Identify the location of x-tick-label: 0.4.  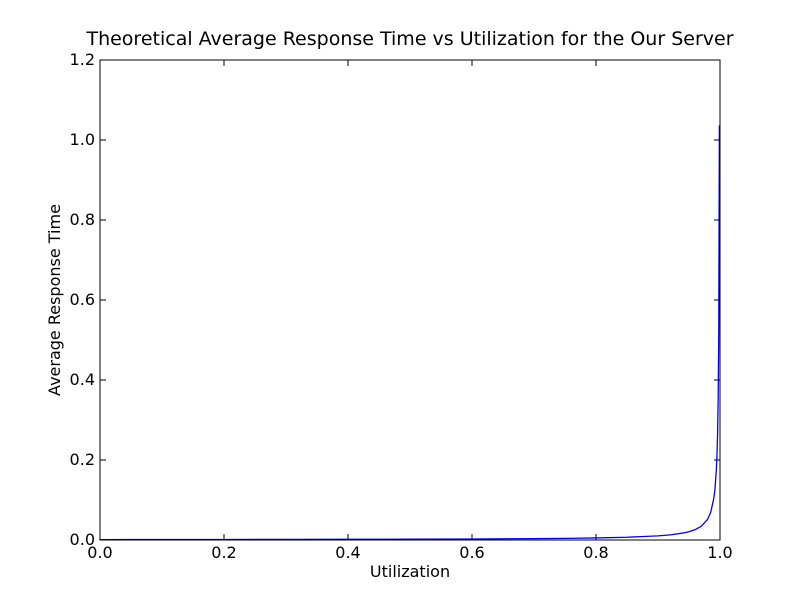
(347, 552).